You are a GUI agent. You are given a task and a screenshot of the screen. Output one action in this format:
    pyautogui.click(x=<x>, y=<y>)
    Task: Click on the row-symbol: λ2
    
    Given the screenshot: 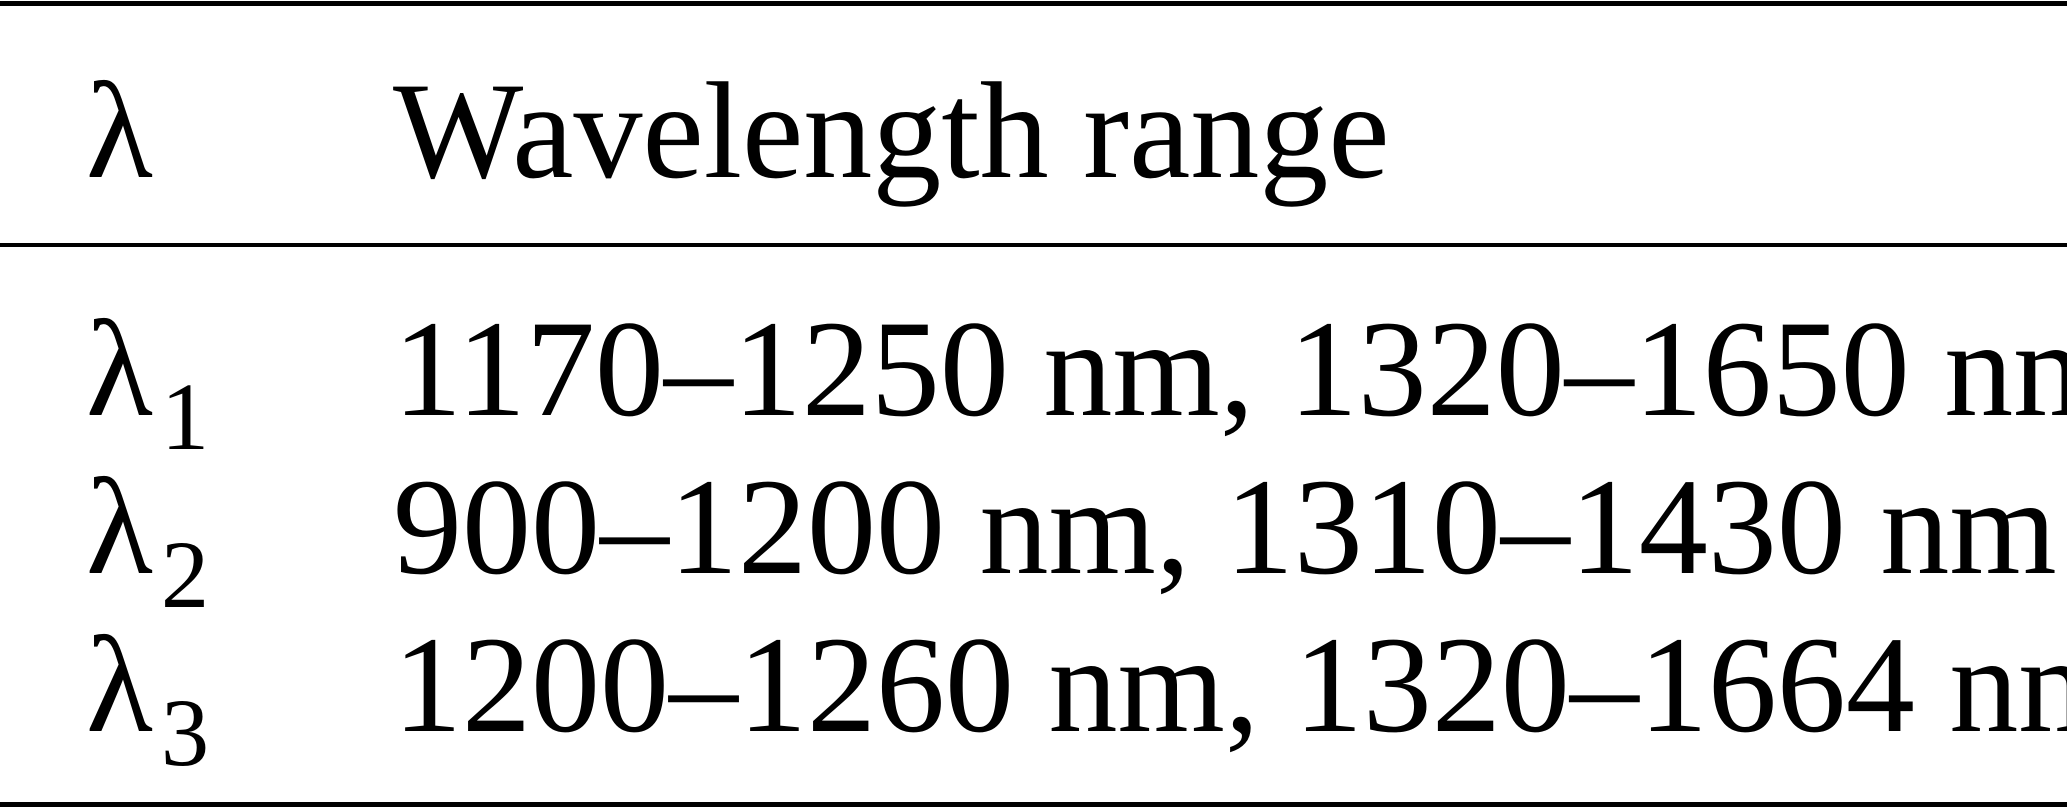 What is the action you would take?
    pyautogui.click(x=147, y=540)
    